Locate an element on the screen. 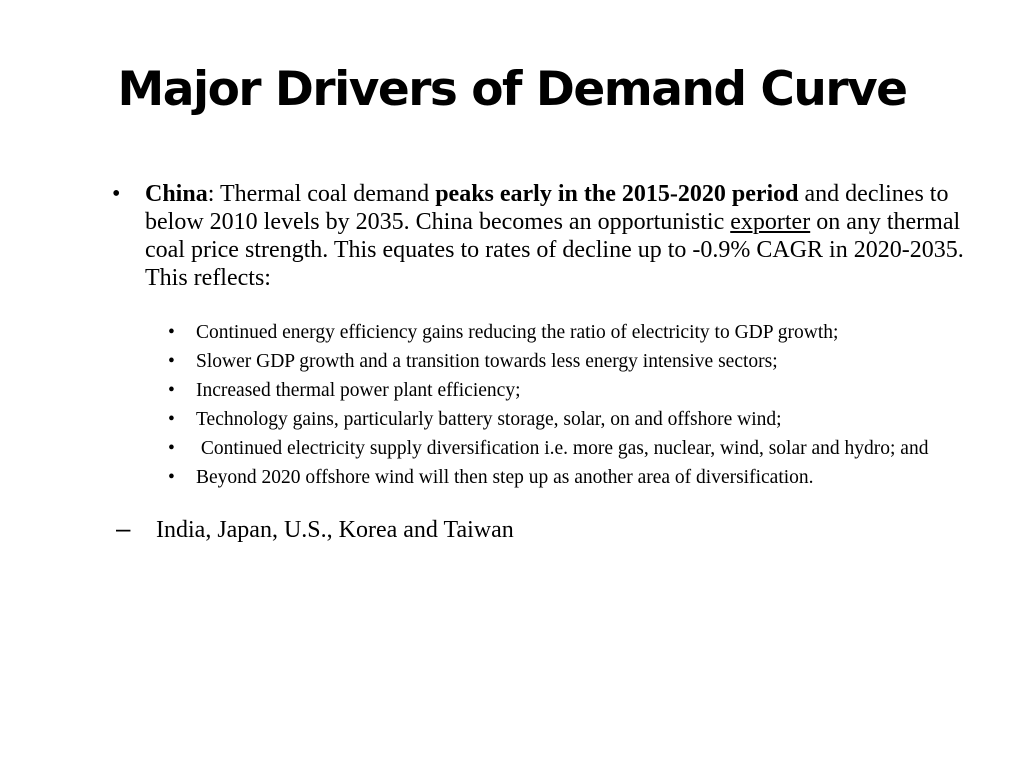 Image resolution: width=1024 pixels, height=768 pixels. dash-point-text: India, Japan, U.S., Korea and Taiwan is located at coordinates (335, 530).